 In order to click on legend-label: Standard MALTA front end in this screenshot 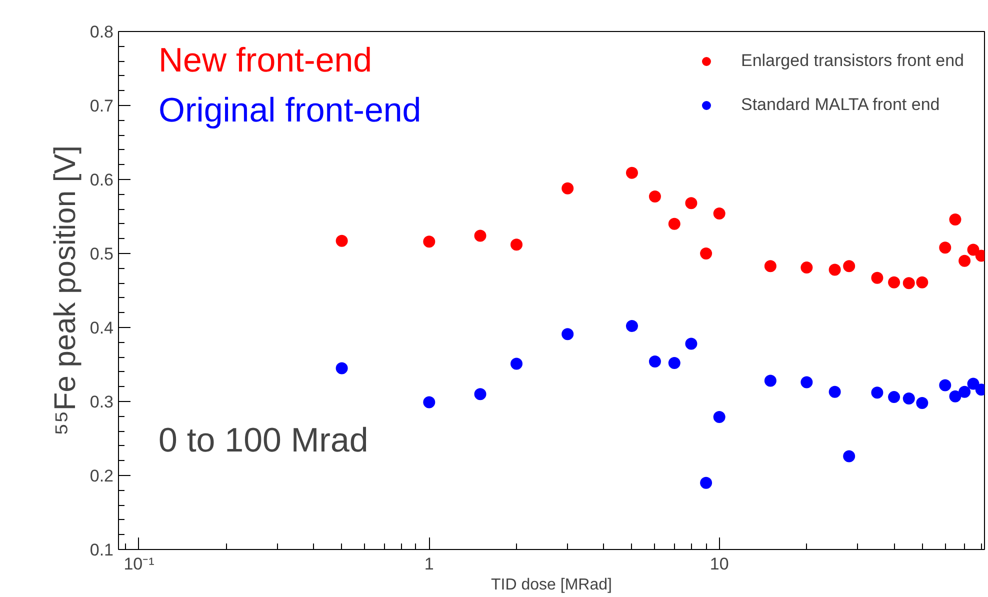, I will do `click(840, 105)`.